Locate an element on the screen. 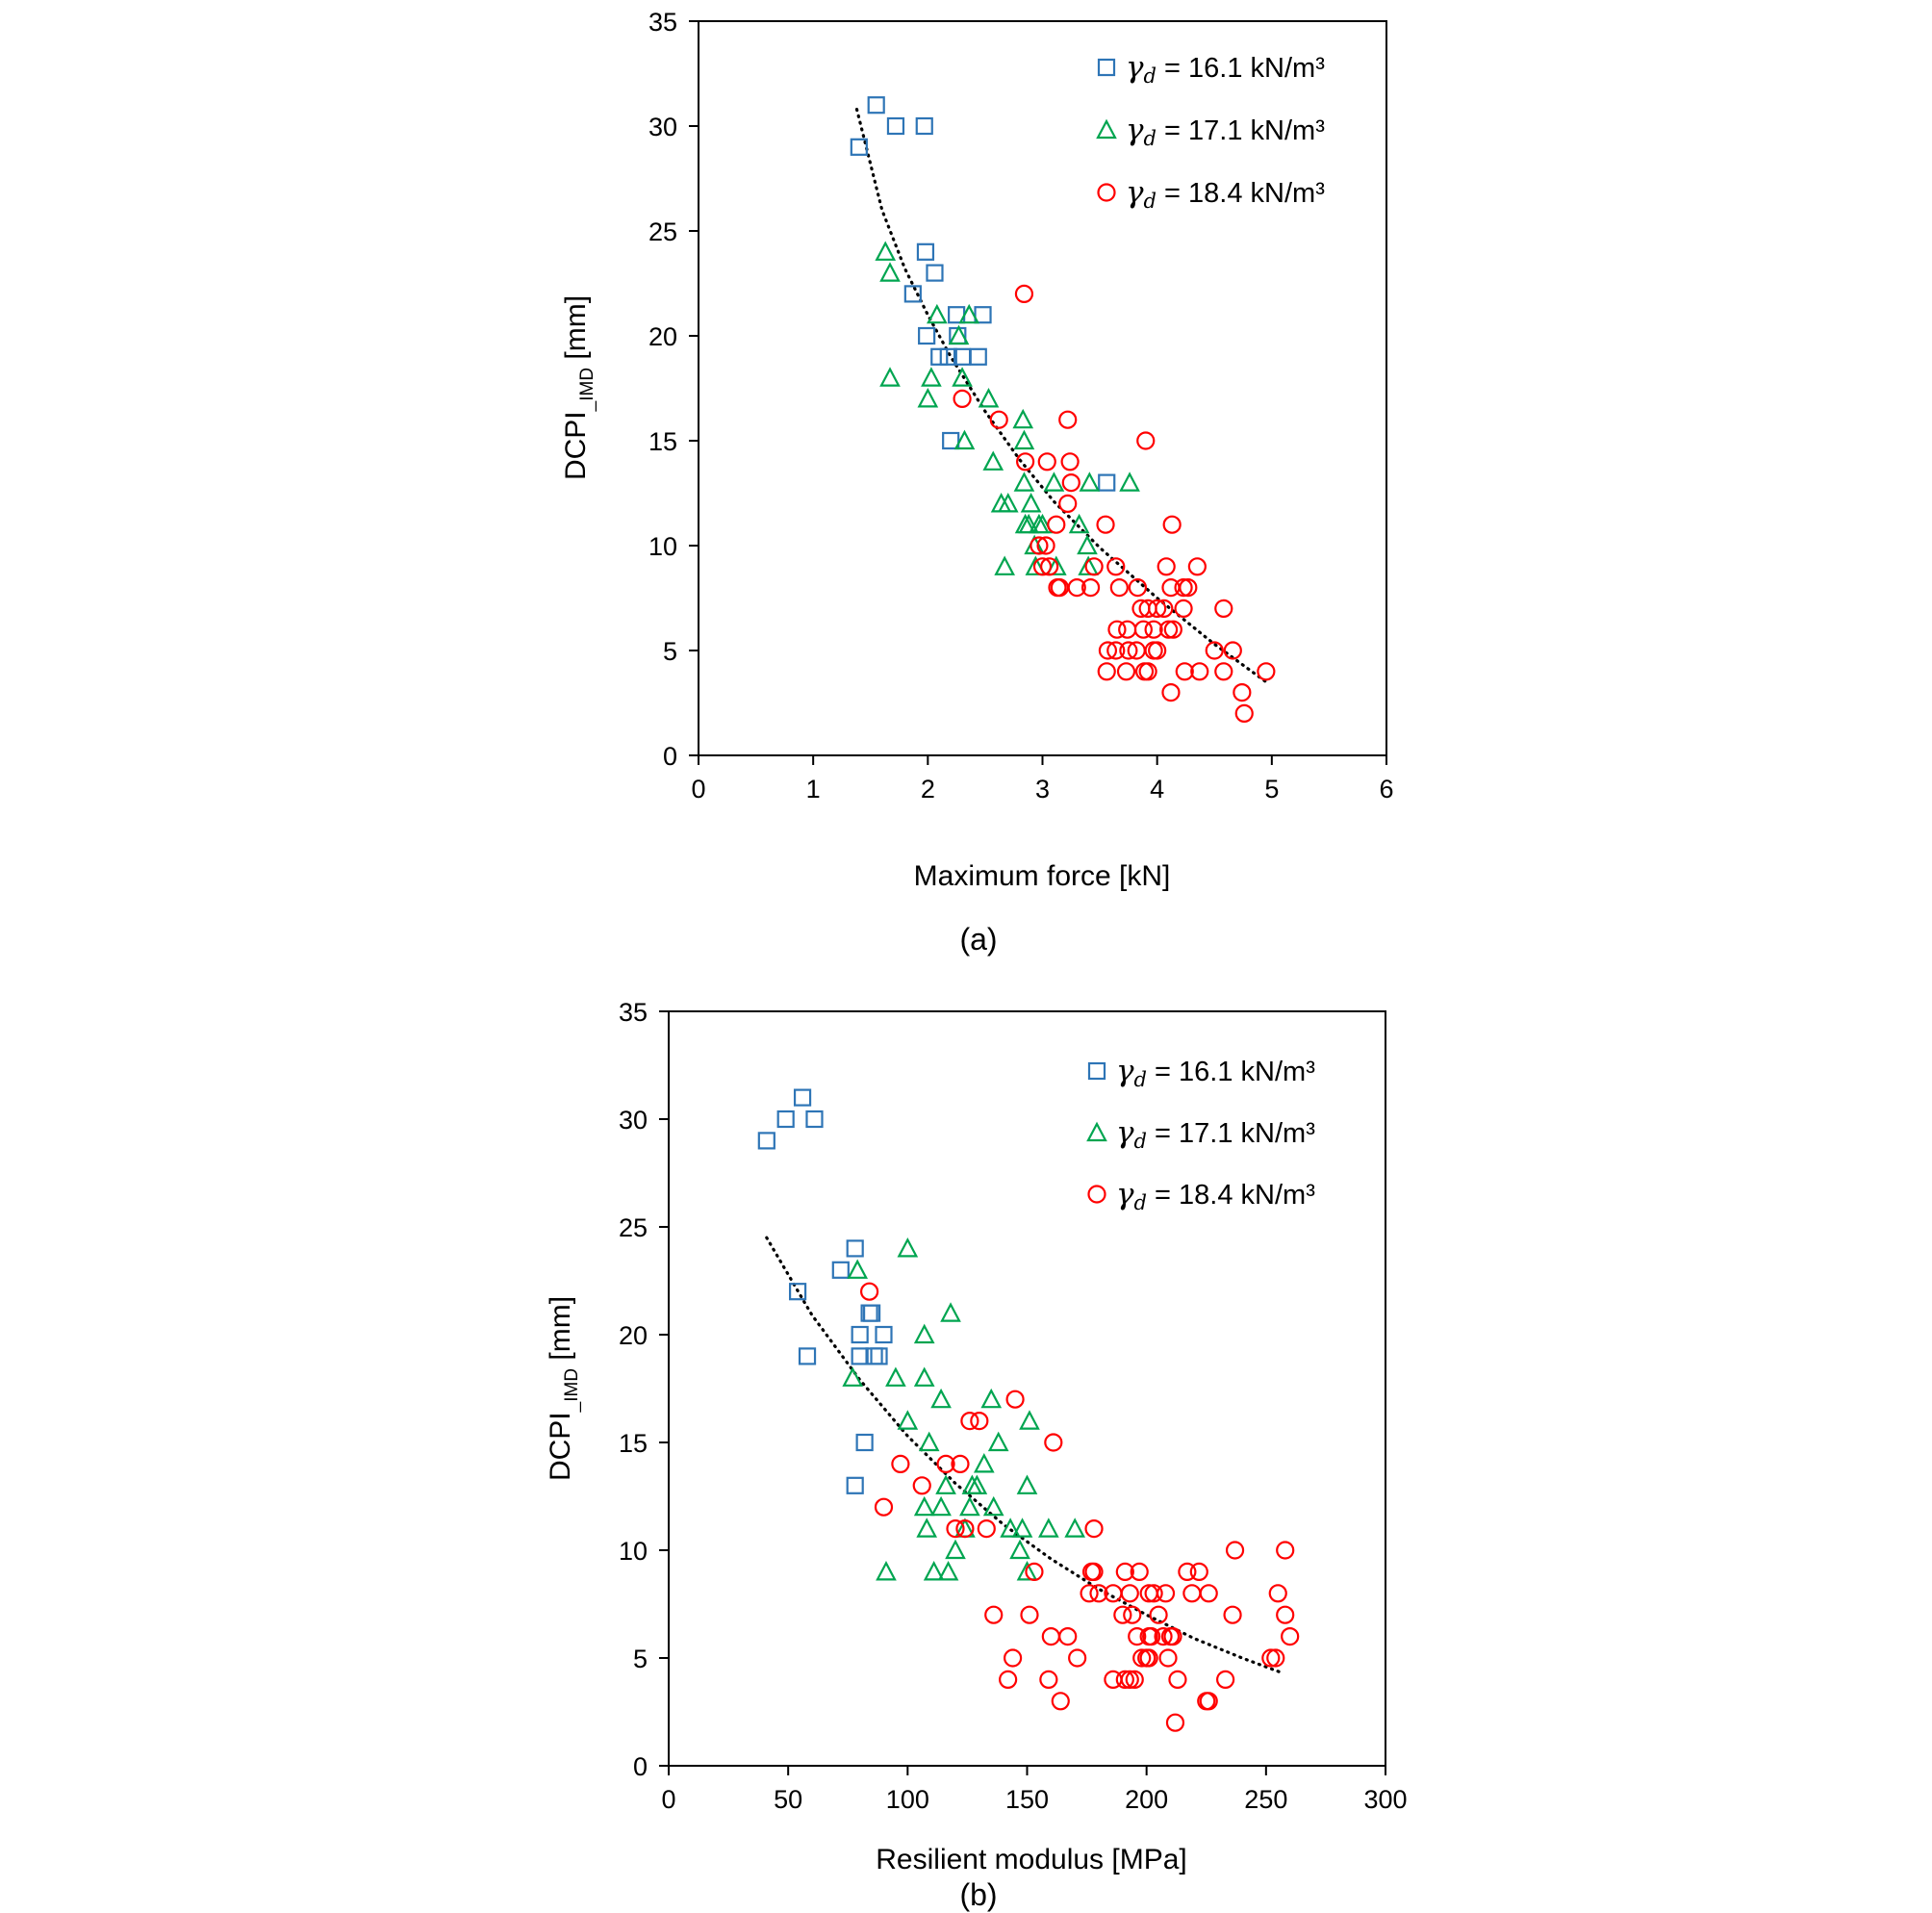 Image resolution: width=1932 pixels, height=1913 pixels. y-tick-label: 0 is located at coordinates (640, 1766).